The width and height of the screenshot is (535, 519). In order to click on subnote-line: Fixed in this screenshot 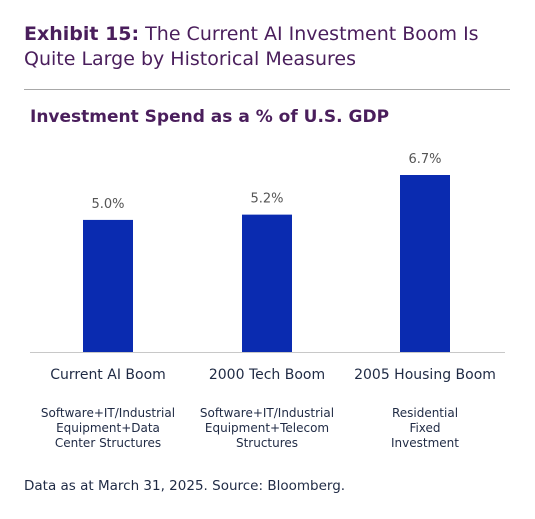, I will do `click(425, 428)`.